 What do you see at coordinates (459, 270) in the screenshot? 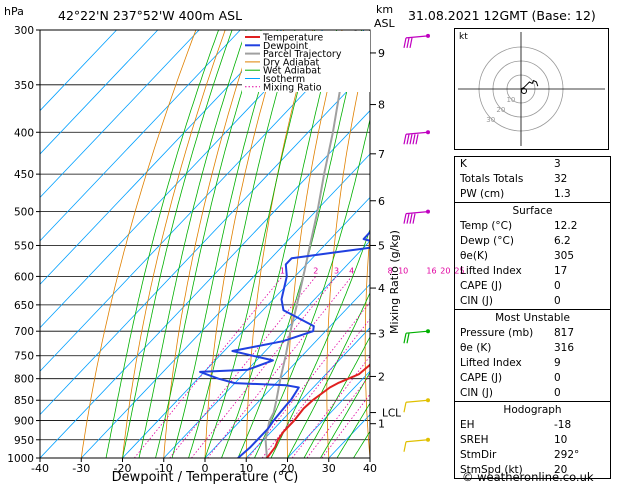
I see `mixing-ratio-label: 25` at bounding box center [459, 270].